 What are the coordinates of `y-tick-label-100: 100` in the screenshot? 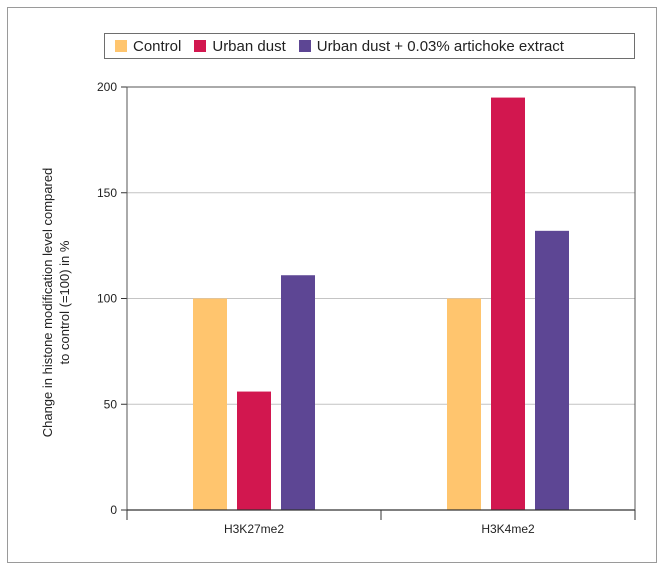 It's located at (107, 299).